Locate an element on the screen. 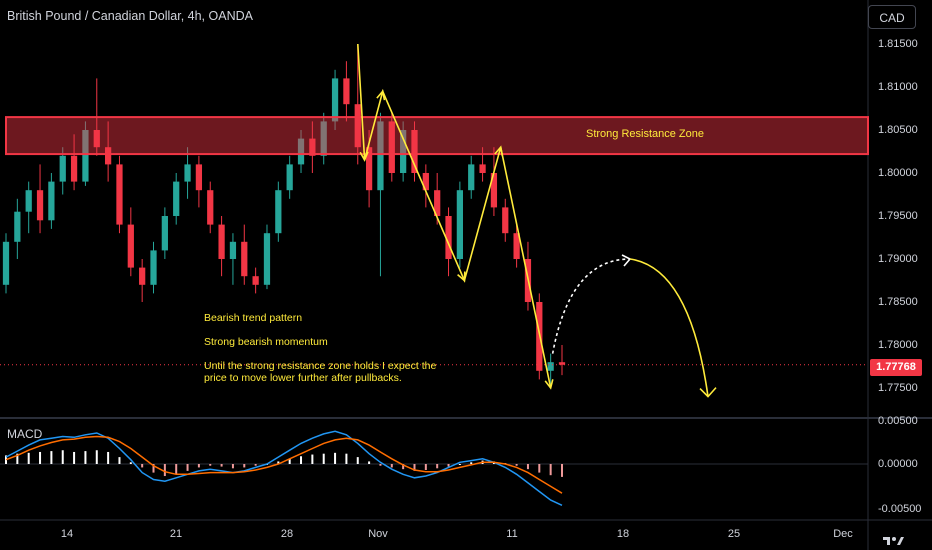 The height and width of the screenshot is (550, 932). macd-axis-label: 0.00500 is located at coordinates (898, 421).